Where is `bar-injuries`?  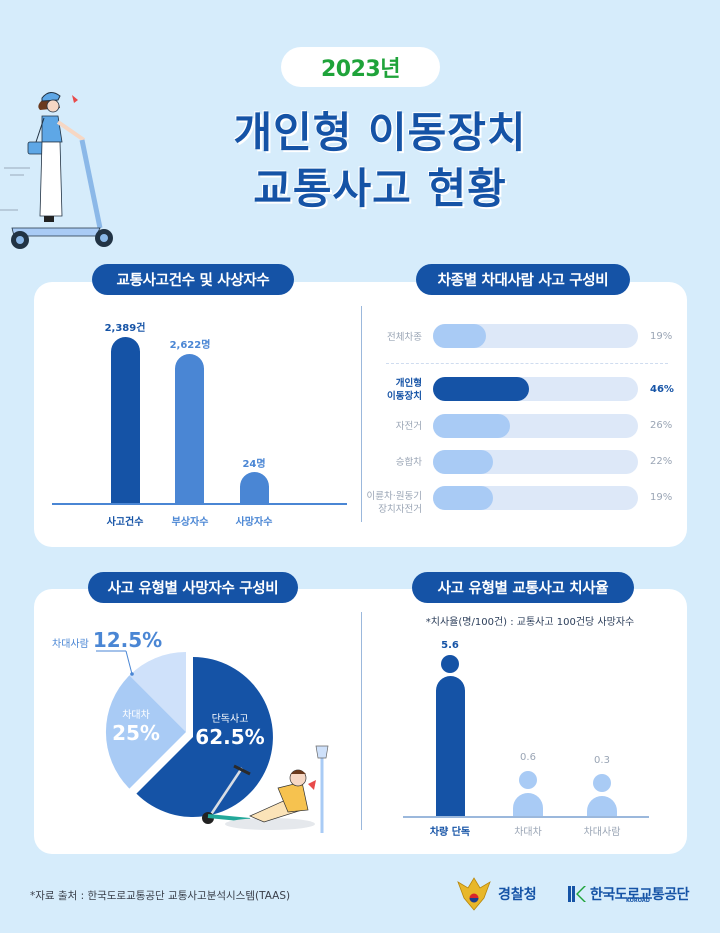 bar-injuries is located at coordinates (189, 428).